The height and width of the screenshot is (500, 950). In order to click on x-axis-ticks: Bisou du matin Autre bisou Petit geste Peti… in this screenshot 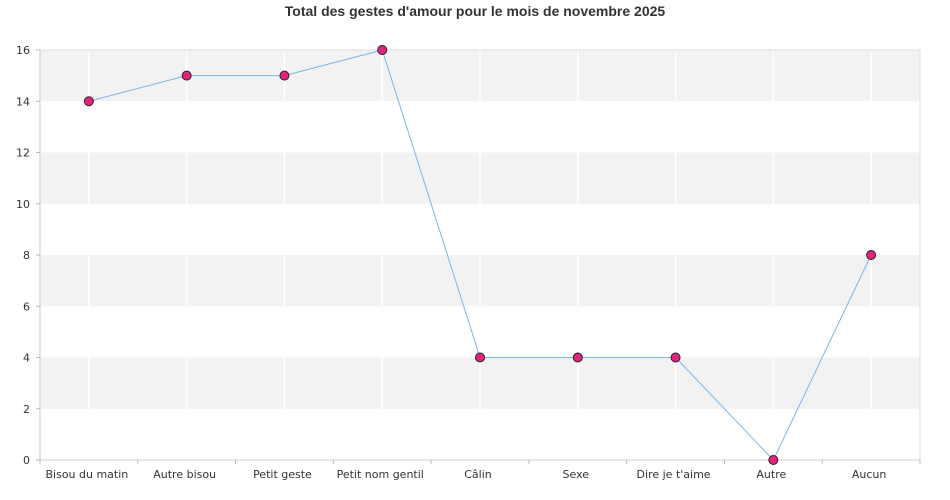, I will do `click(480, 470)`.